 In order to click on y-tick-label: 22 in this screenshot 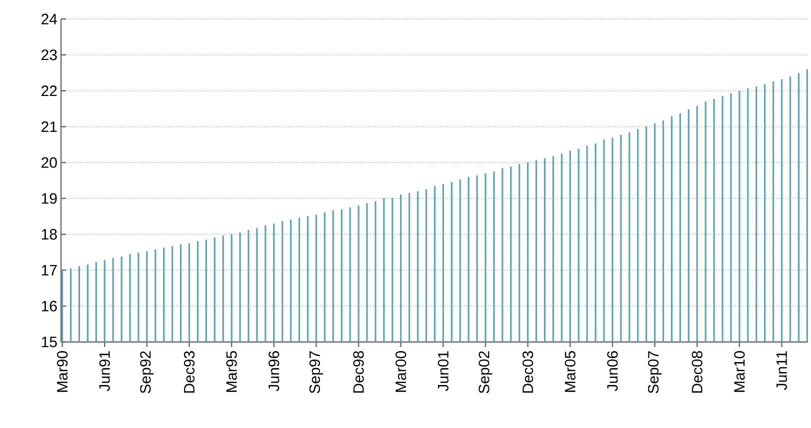, I will do `click(49, 91)`.